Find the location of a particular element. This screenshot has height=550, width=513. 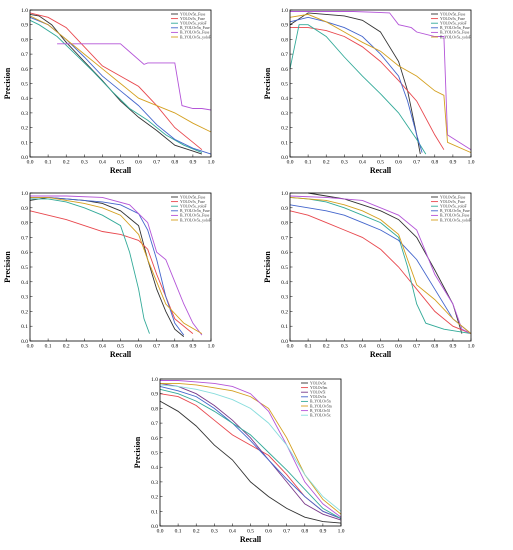

x-tick-label: 0.8 is located at coordinates (434, 347).